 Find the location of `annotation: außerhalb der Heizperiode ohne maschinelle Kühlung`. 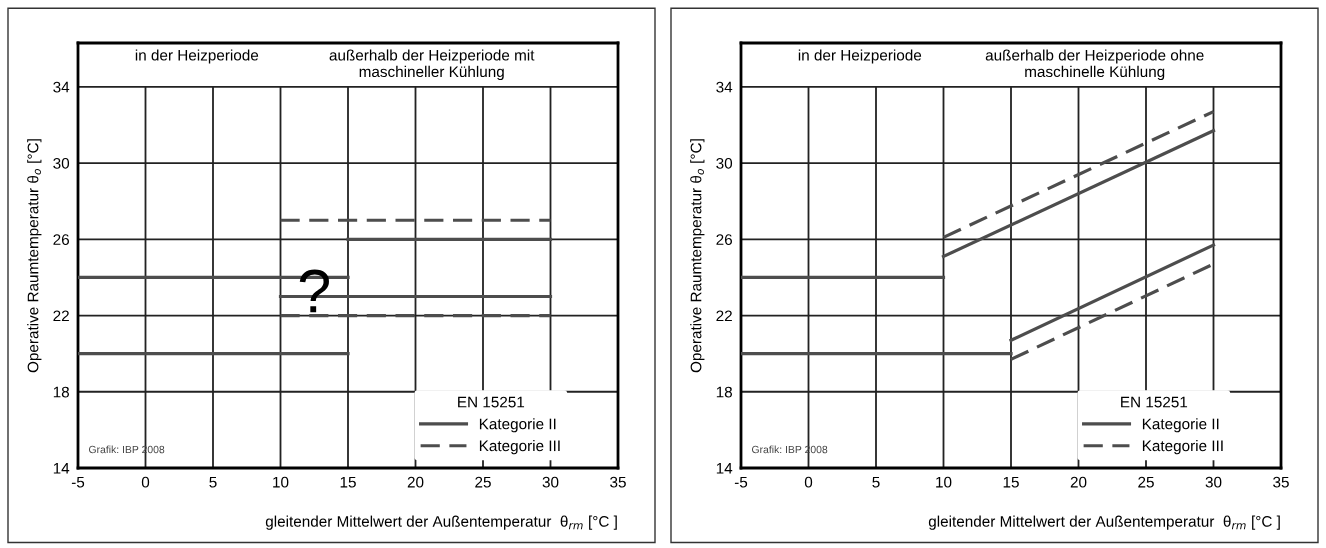

annotation: außerhalb der Heizperiode ohne maschinelle Kühlung is located at coordinates (1094, 65).